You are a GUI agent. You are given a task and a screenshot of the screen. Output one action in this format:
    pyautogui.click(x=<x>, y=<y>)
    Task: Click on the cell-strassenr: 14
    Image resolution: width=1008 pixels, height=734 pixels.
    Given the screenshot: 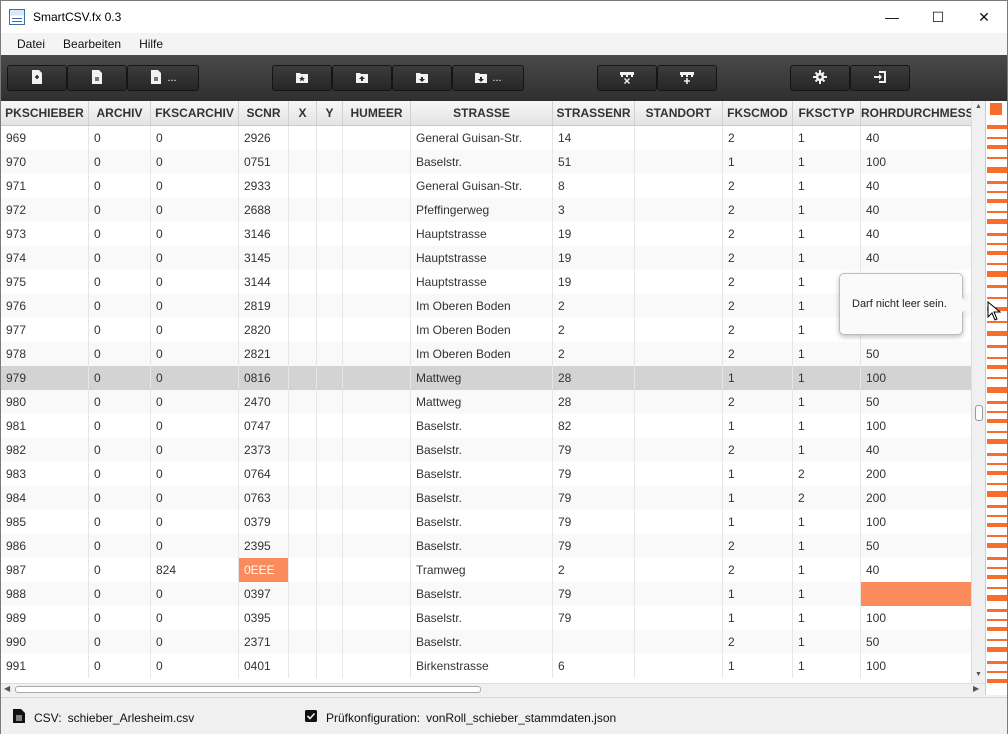 What is the action you would take?
    pyautogui.click(x=594, y=138)
    